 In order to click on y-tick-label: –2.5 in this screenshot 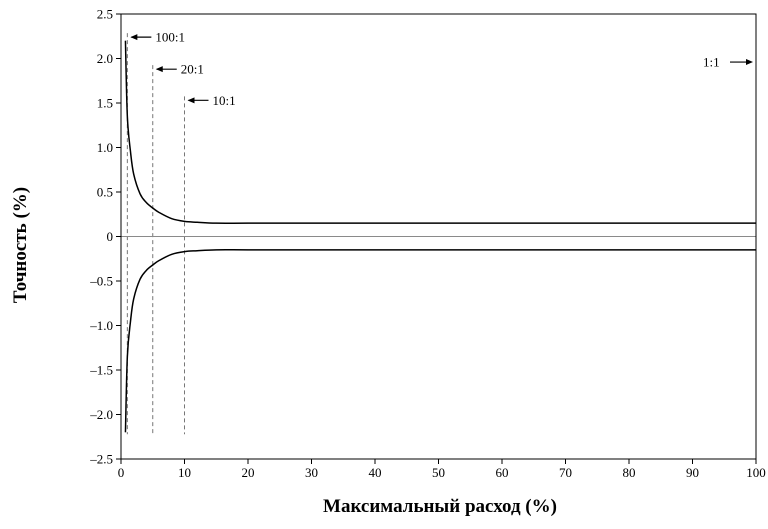, I will do `click(101, 459)`.